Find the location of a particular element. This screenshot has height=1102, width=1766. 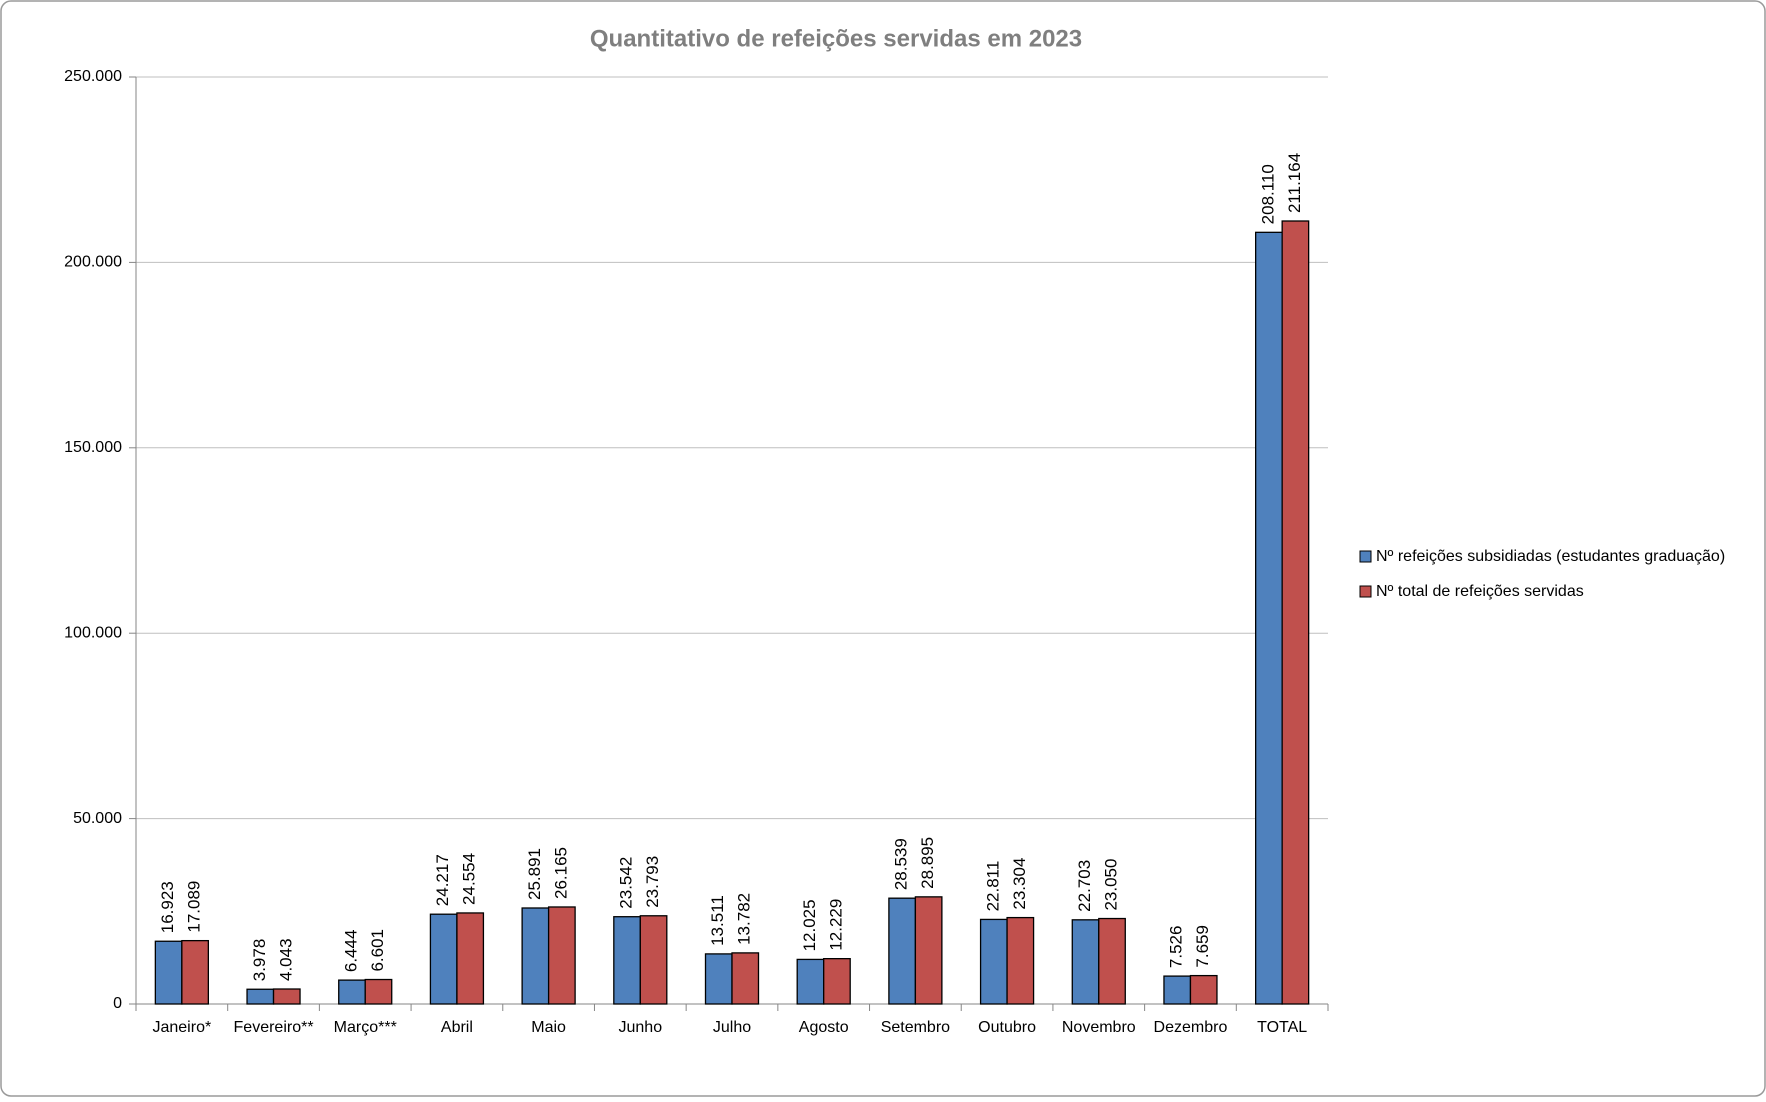

data-label: 16.923 is located at coordinates (167, 907).